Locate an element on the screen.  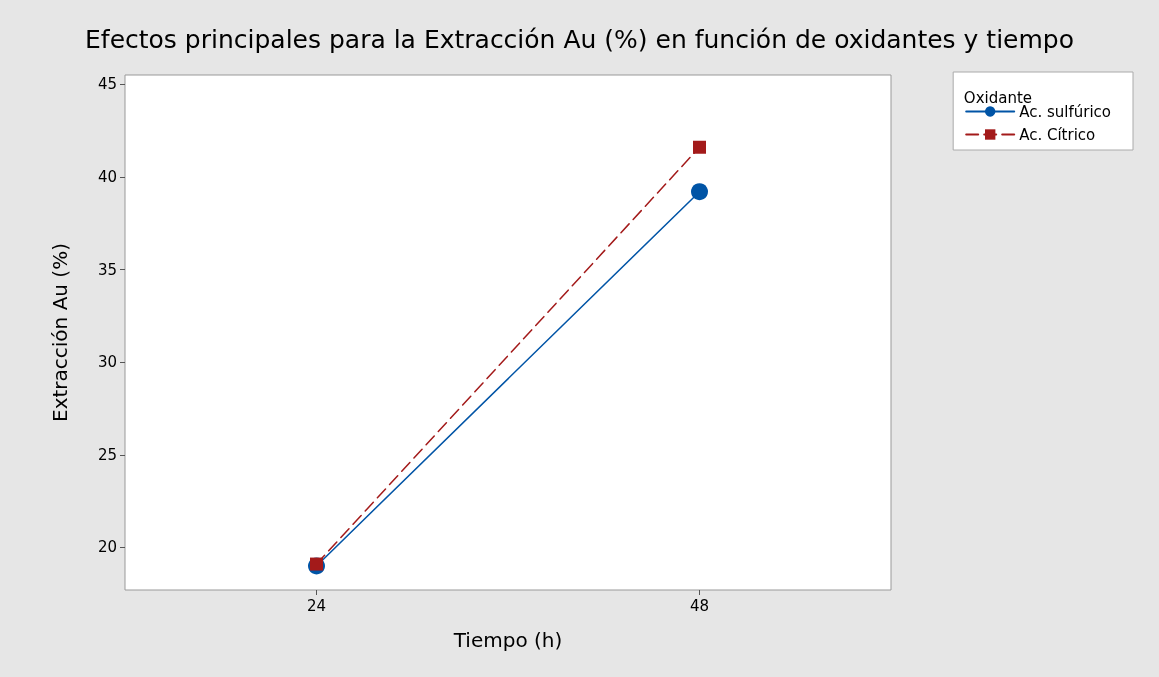
y-tick-label: 40 is located at coordinates (107, 176).